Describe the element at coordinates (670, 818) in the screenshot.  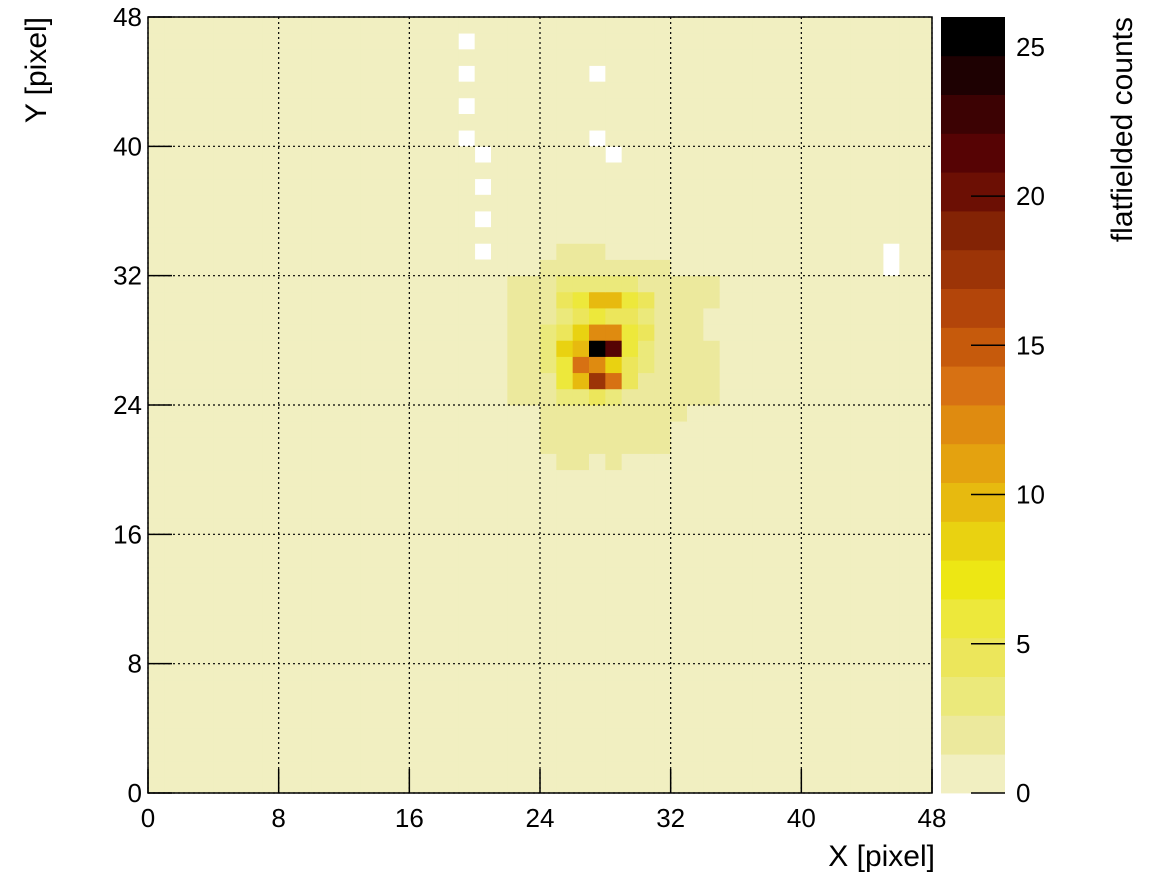
I see `x-tick-label: 32` at that location.